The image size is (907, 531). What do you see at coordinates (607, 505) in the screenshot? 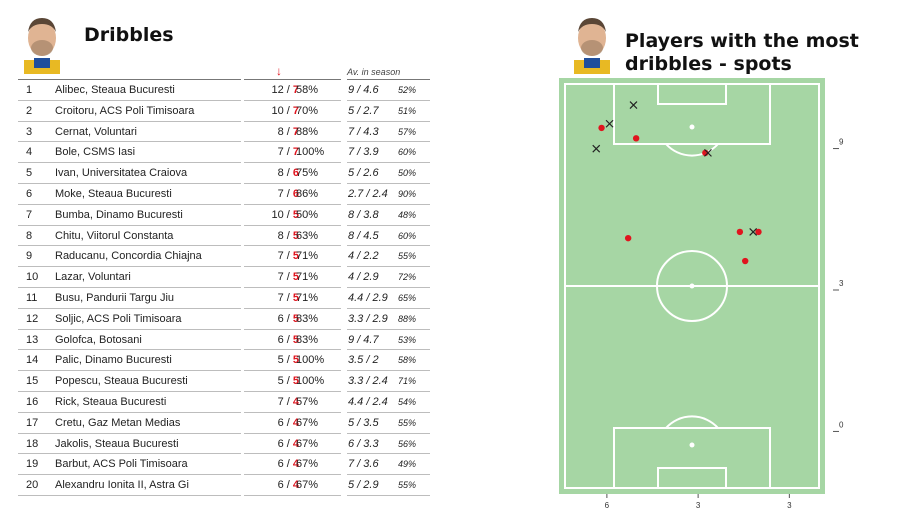
I see `x-tick-label: 6` at bounding box center [607, 505].